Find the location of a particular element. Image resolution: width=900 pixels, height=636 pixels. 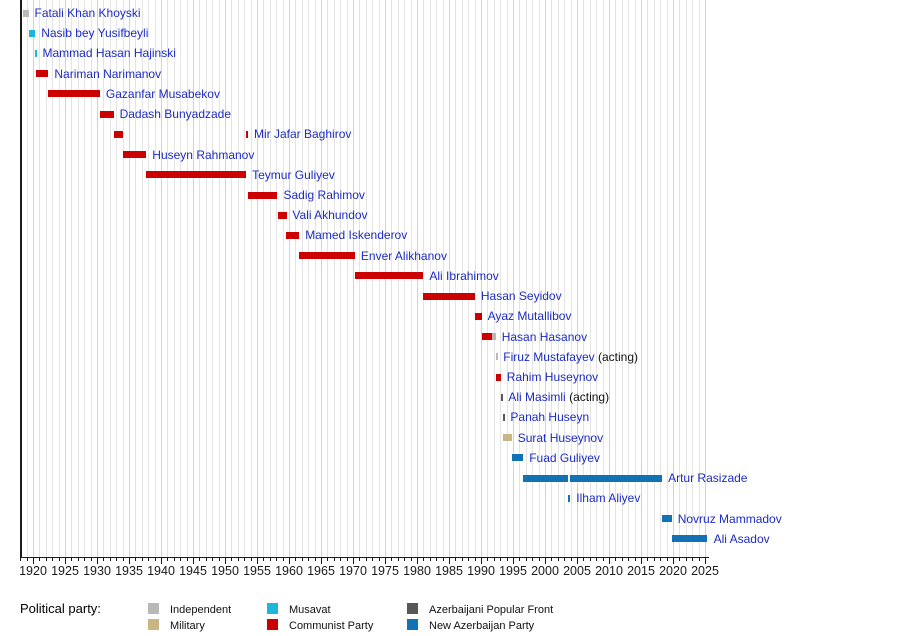

person-label: Surat Huseynov is located at coordinates (560, 438).